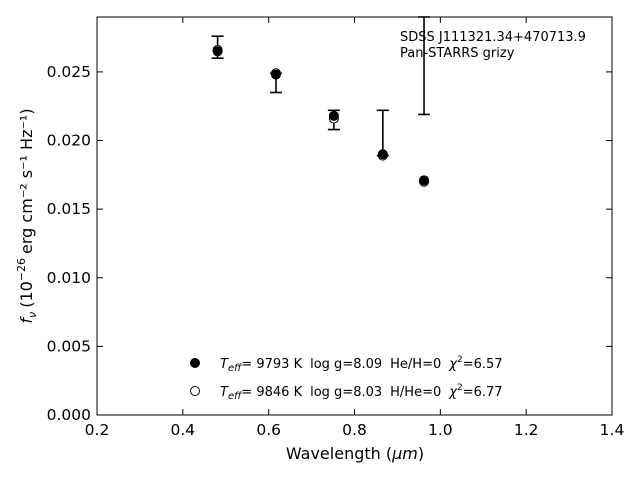  What do you see at coordinates (526, 430) in the screenshot?
I see `x-tick-label: 1.2` at bounding box center [526, 430].